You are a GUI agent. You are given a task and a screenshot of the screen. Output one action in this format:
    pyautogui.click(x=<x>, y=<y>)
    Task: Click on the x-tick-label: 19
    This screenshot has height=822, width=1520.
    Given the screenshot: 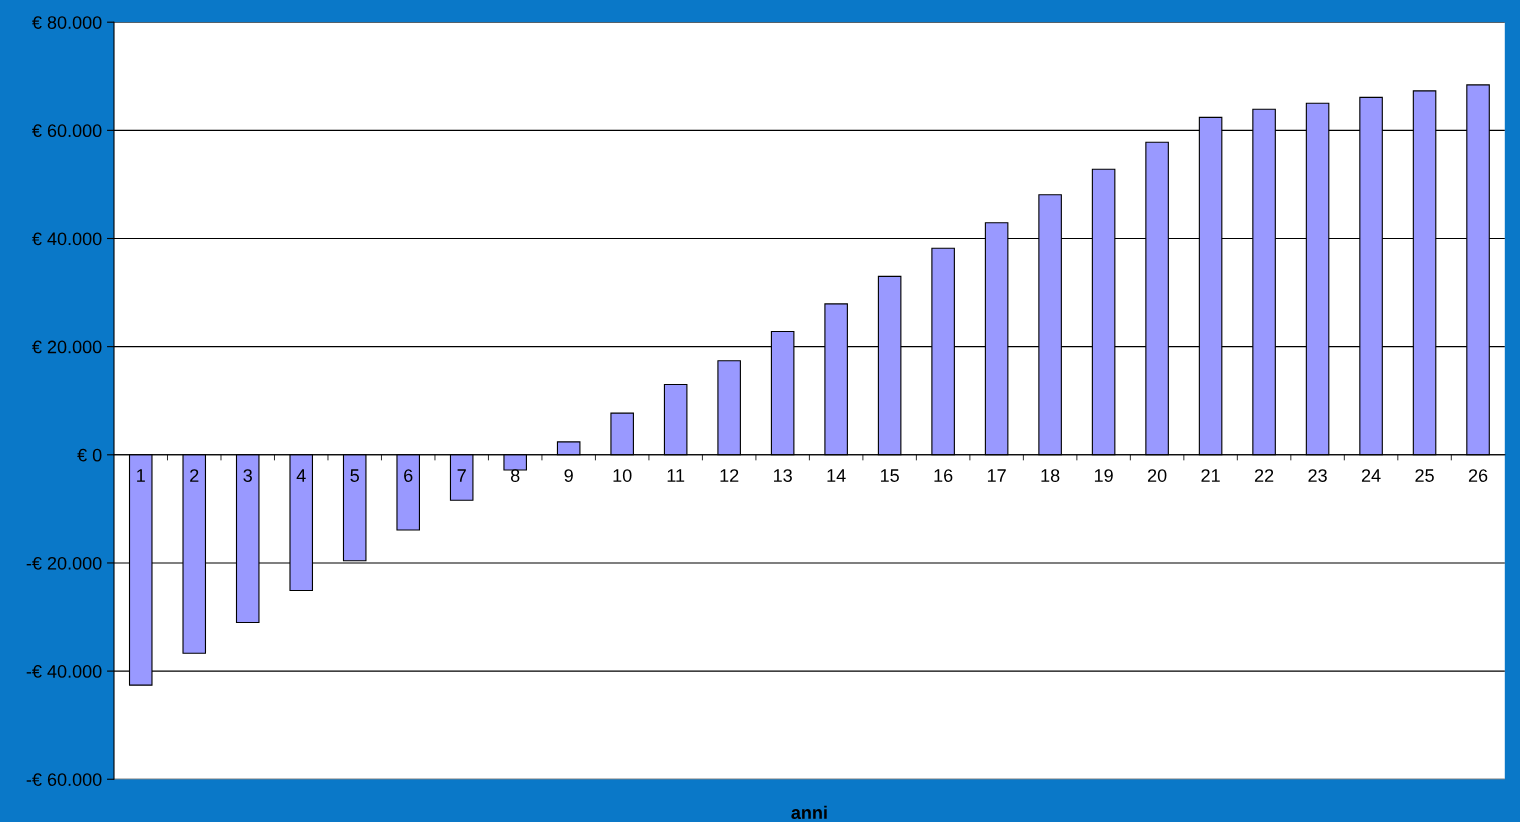 What is the action you would take?
    pyautogui.click(x=1103, y=475)
    